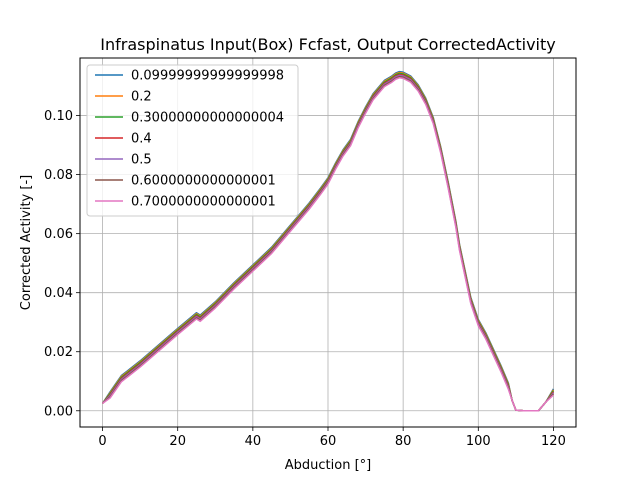 The height and width of the screenshot is (480, 640). What do you see at coordinates (328, 441) in the screenshot?
I see `x-tick-label: 60` at bounding box center [328, 441].